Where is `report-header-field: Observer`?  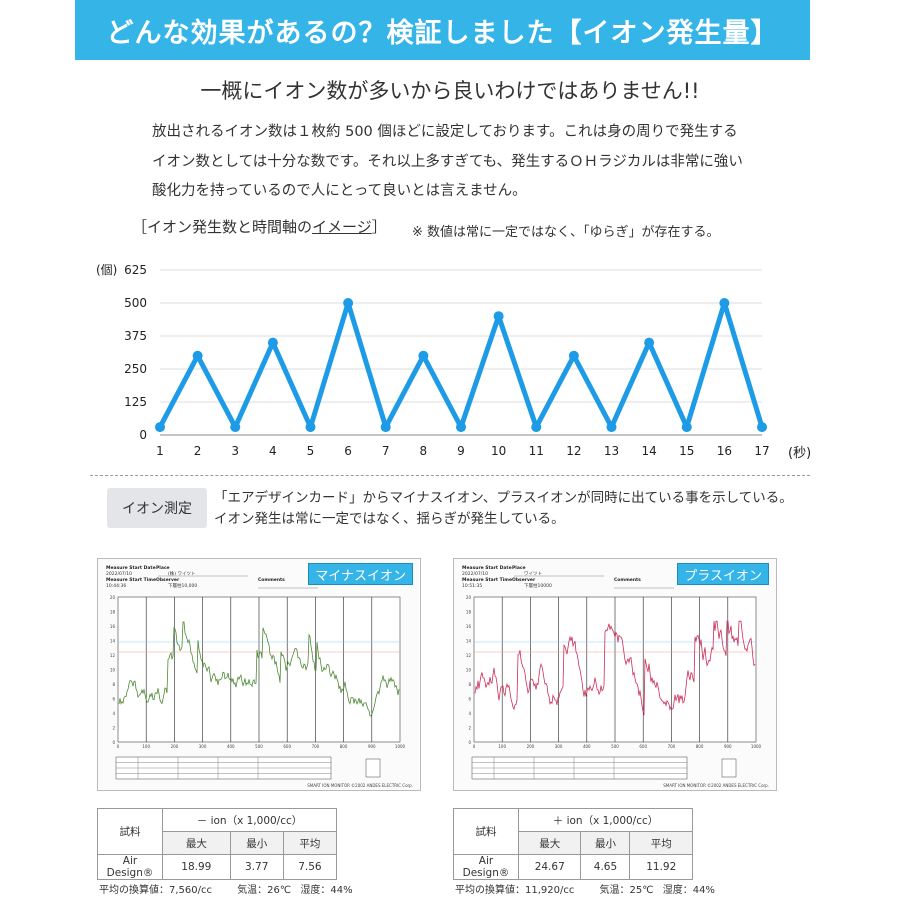 report-header-field: Observer is located at coordinates (524, 580).